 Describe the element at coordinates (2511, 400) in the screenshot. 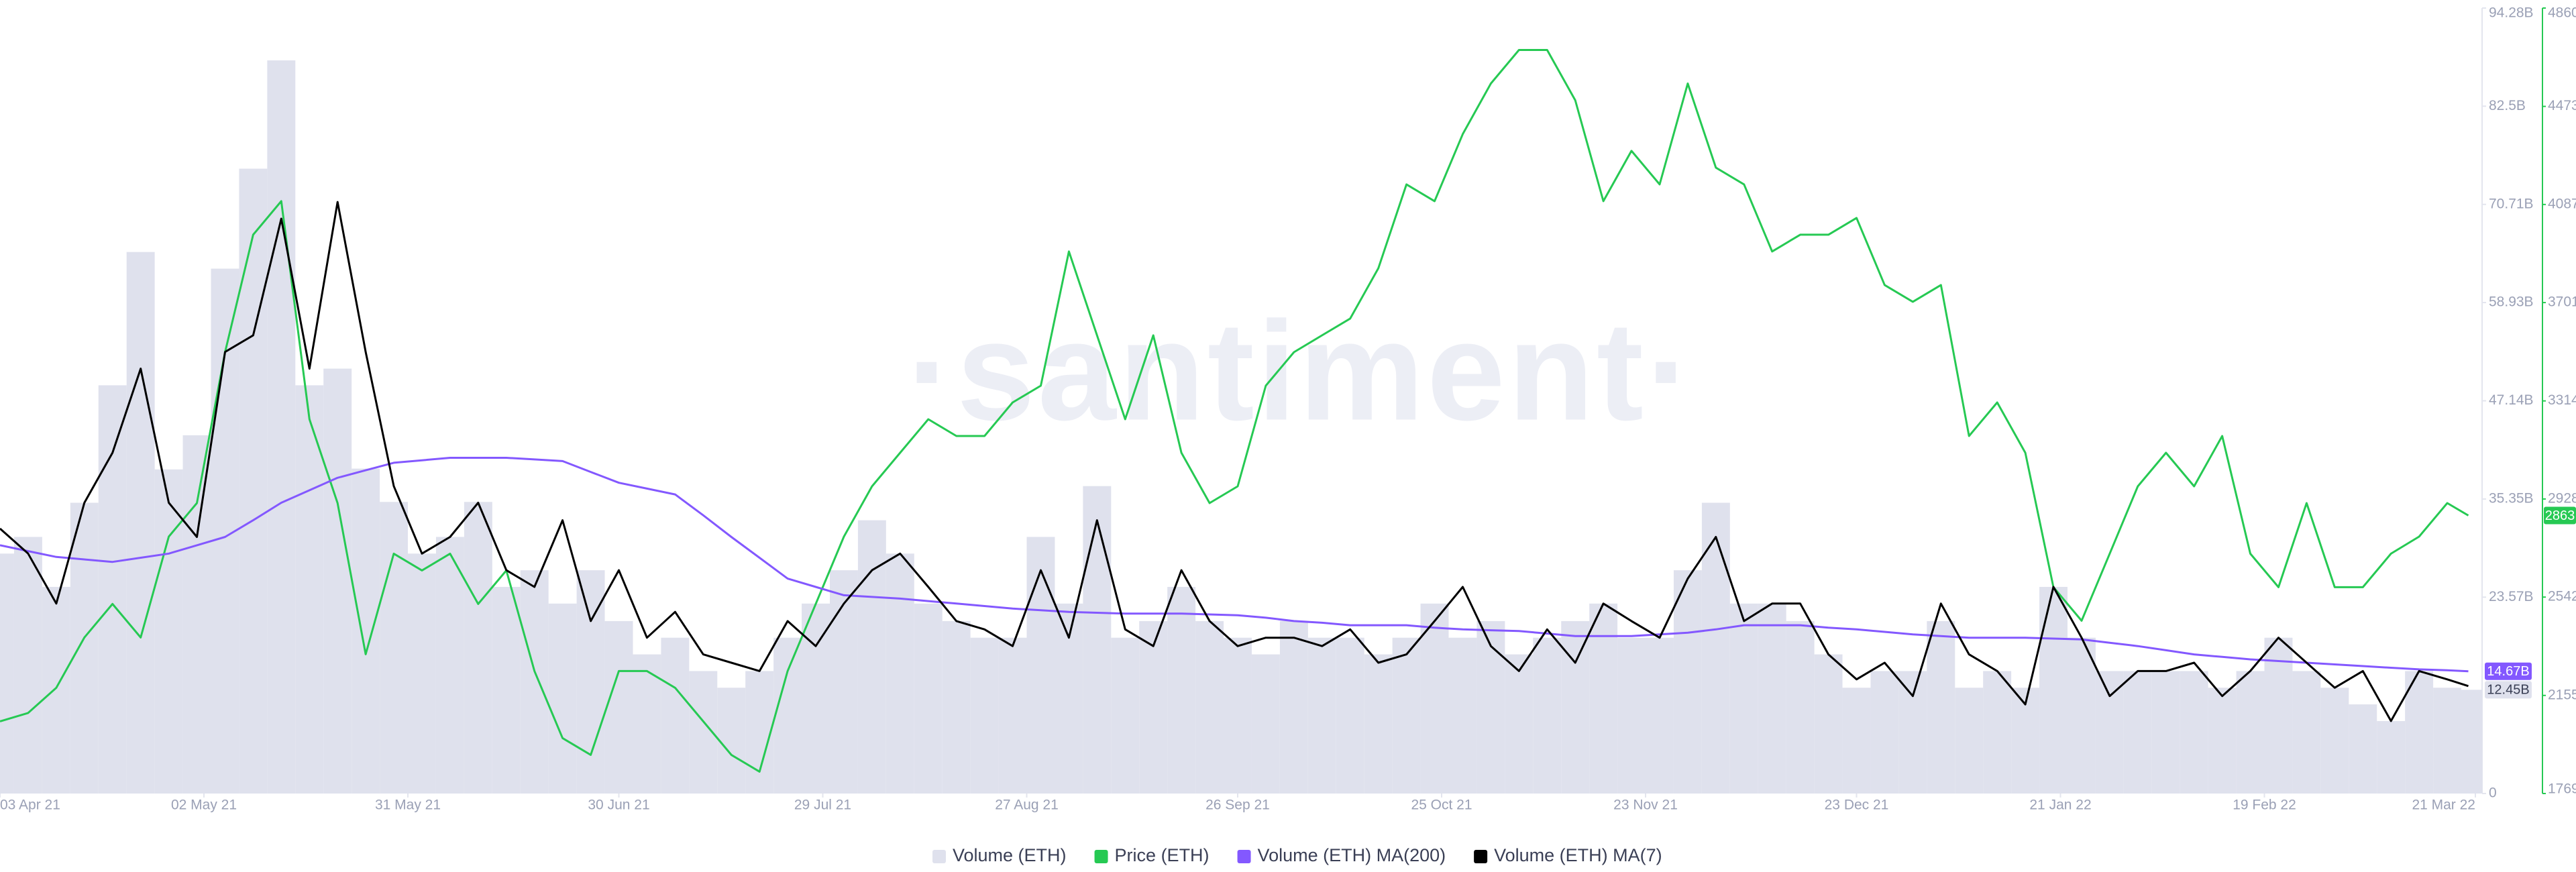

I see `y-tick-label: 47.14B` at that location.